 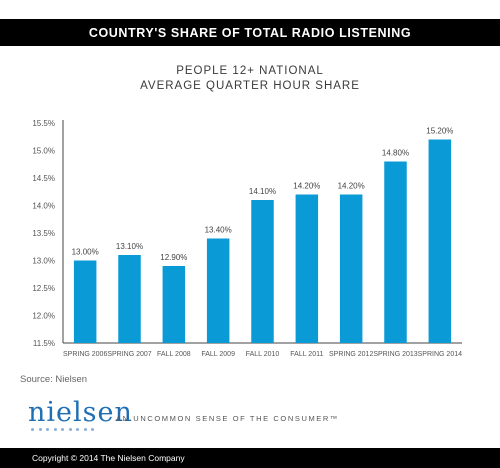 What do you see at coordinates (395, 354) in the screenshot?
I see `x-tick-label: SPRING 2013` at bounding box center [395, 354].